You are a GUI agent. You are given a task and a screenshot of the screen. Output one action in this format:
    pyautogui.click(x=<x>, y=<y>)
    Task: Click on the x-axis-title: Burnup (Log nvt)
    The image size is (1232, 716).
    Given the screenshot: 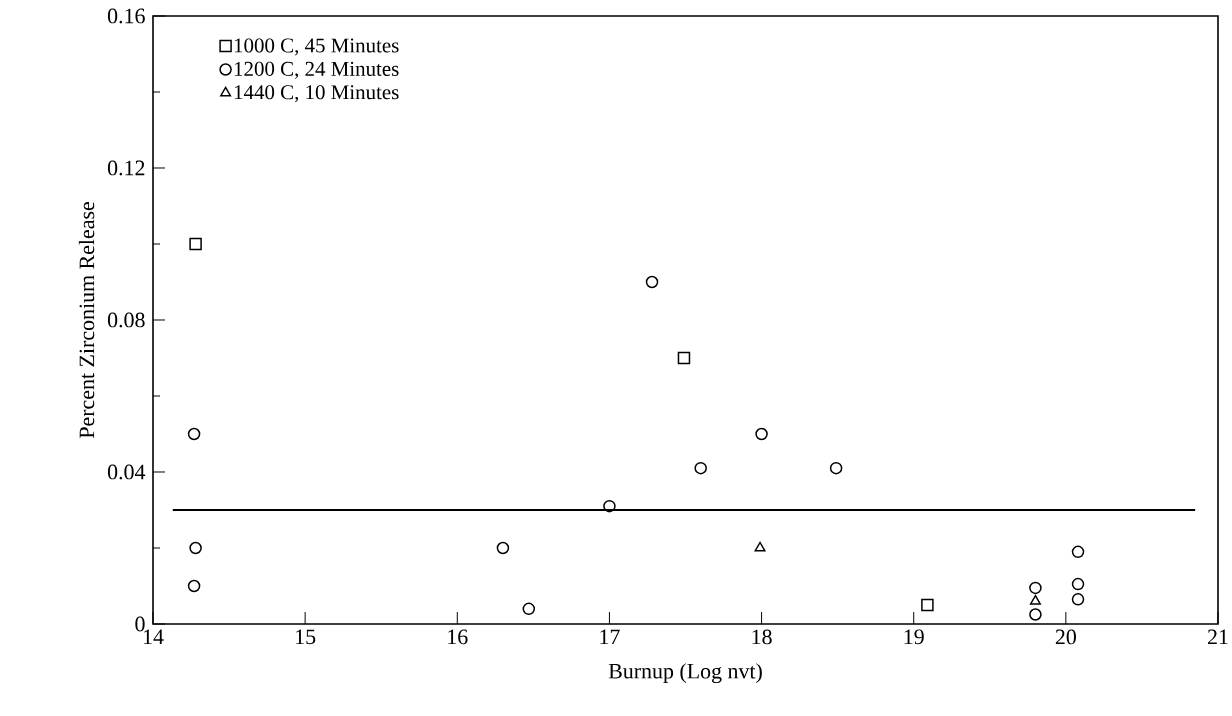 What is the action you would take?
    pyautogui.click(x=685, y=673)
    